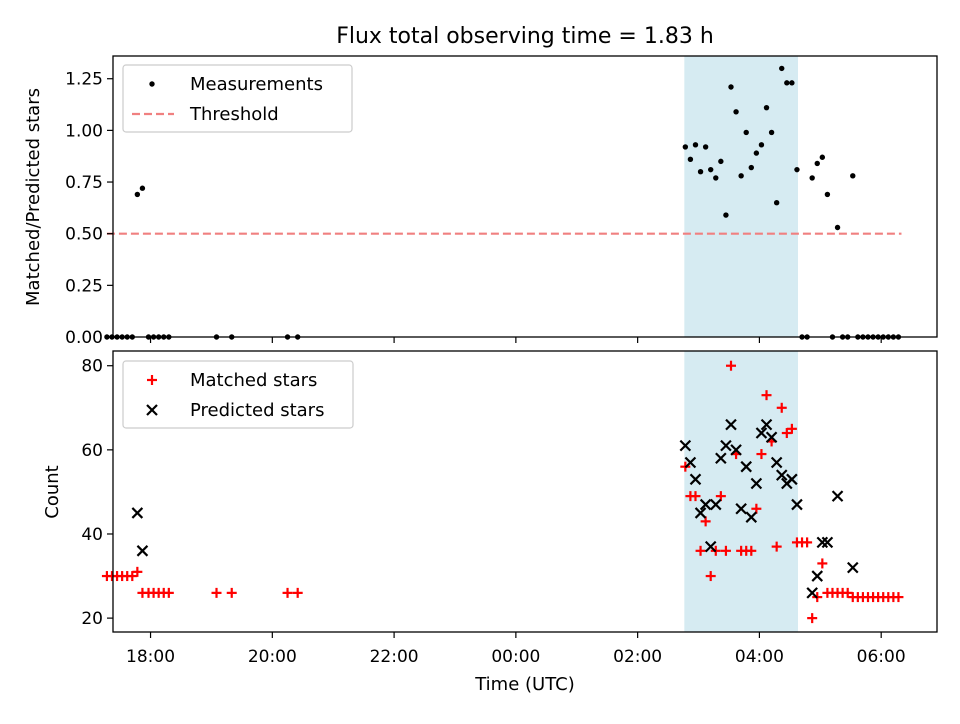 The image size is (960, 724). Describe the element at coordinates (525, 36) in the screenshot. I see `figure-title: Flux total observing time = 1.83 h` at that location.